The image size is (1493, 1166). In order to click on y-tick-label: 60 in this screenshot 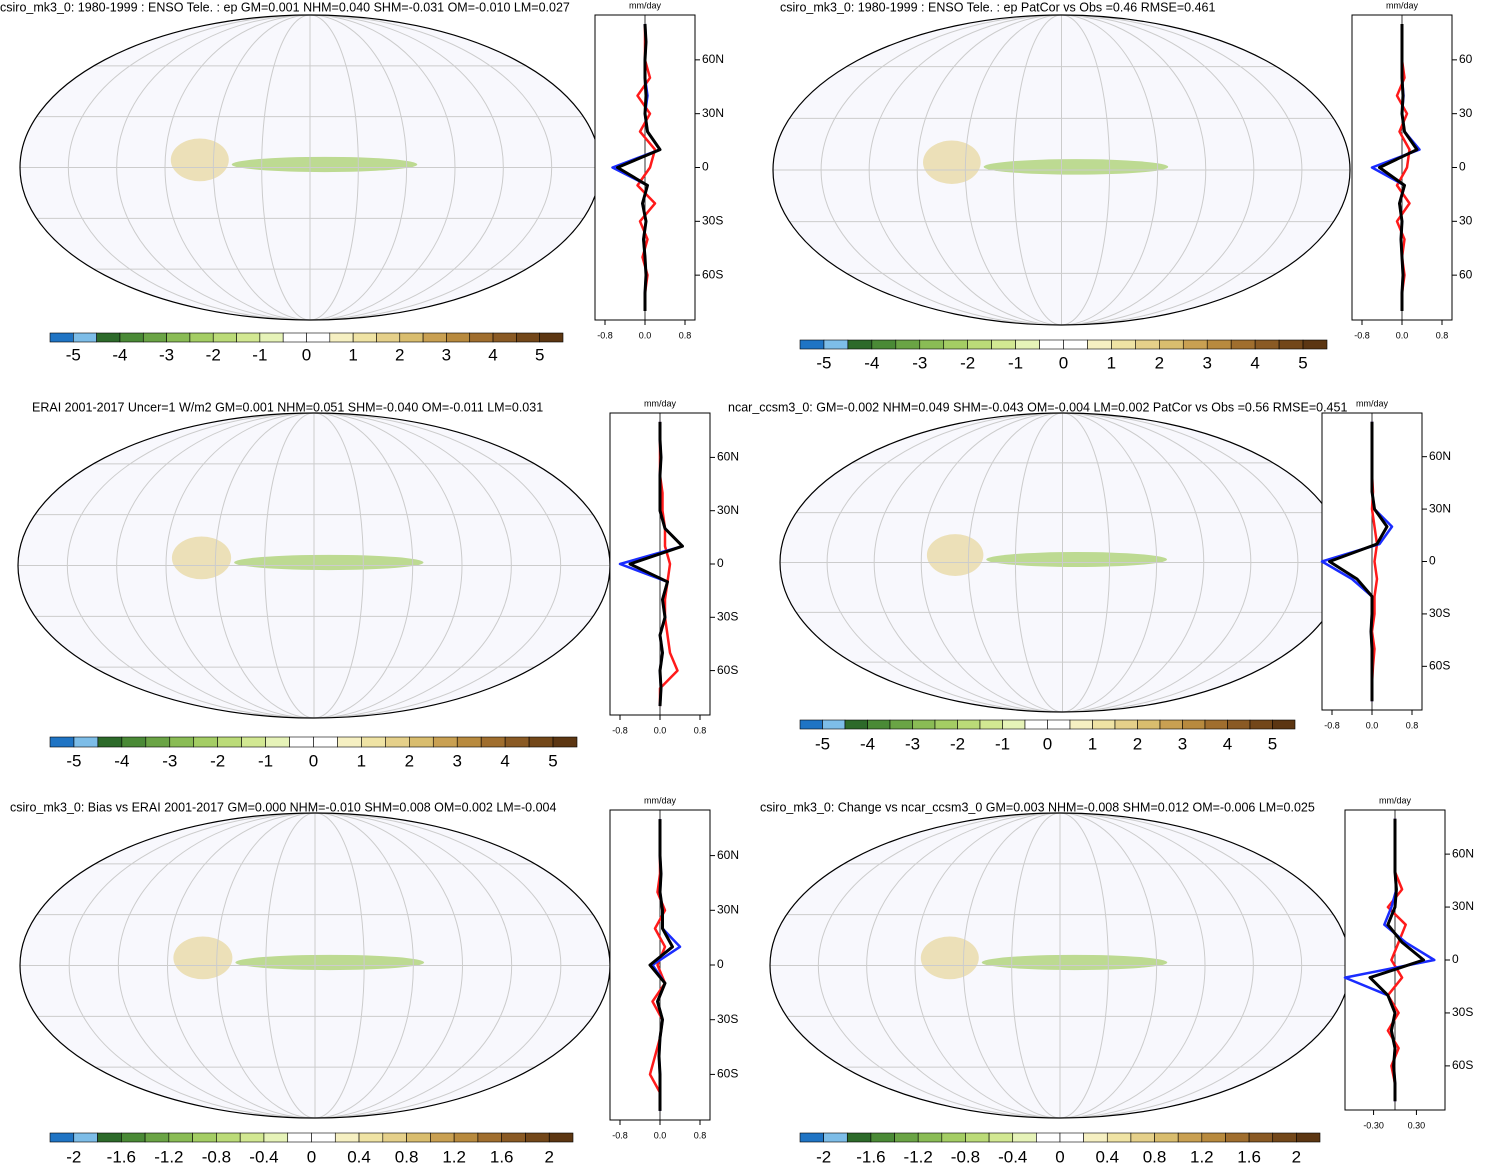, I will do `click(1466, 59)`.